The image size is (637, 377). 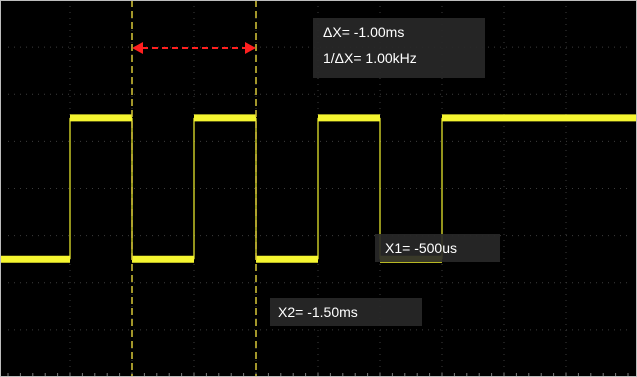 I want to click on delta-x-value: ΔX= -1.00ms, so click(x=364, y=32).